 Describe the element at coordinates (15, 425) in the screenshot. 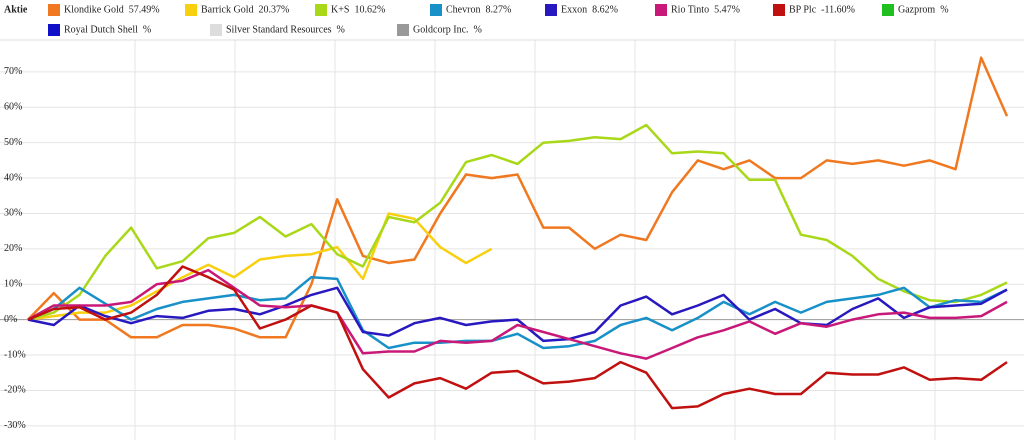

I see `y-tick-label: -30%` at that location.